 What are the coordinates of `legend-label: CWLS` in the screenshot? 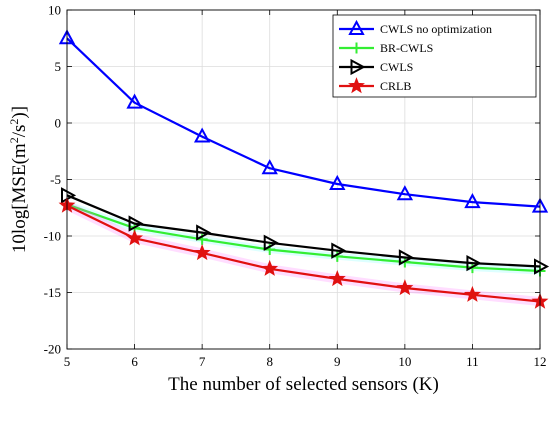 It's located at (396, 67).